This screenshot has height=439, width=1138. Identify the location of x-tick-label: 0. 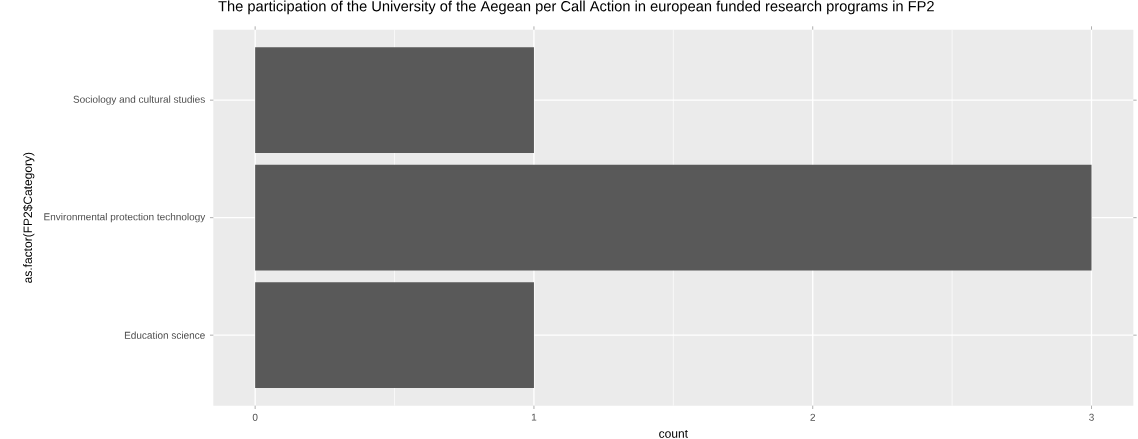
(255, 417).